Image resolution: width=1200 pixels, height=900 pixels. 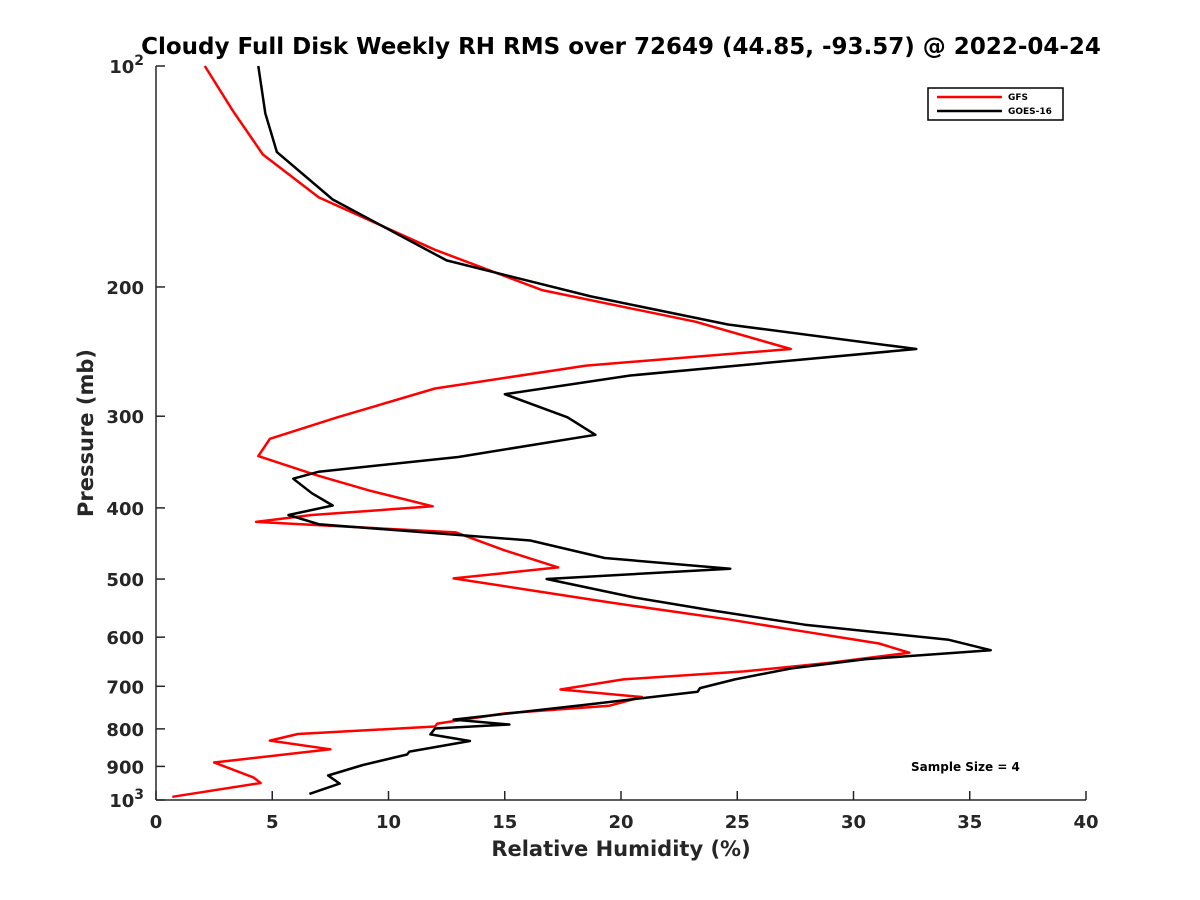 I want to click on x-tick-label: 40, so click(x=1085, y=822).